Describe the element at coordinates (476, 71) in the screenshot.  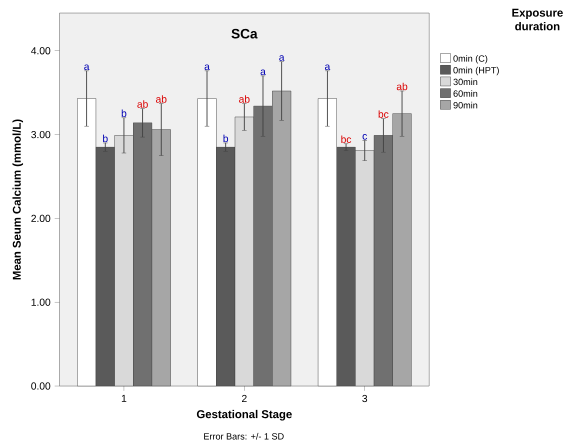
I see `legend-label: 0min (HPT)` at that location.